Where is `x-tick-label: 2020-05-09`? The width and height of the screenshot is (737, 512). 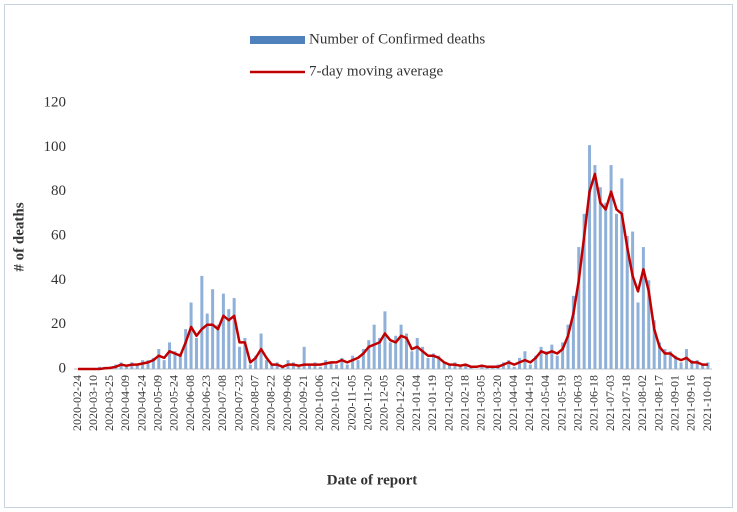 x-tick-label: 2020-05-09 is located at coordinates (158, 403).